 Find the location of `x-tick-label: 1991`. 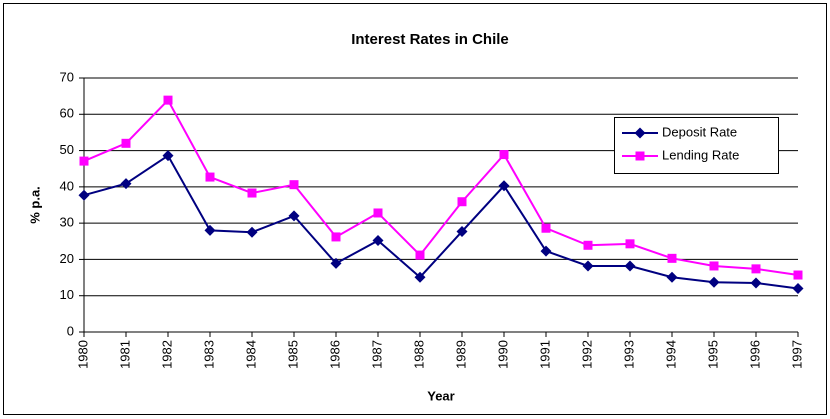

x-tick-label: 1991 is located at coordinates (544, 354).